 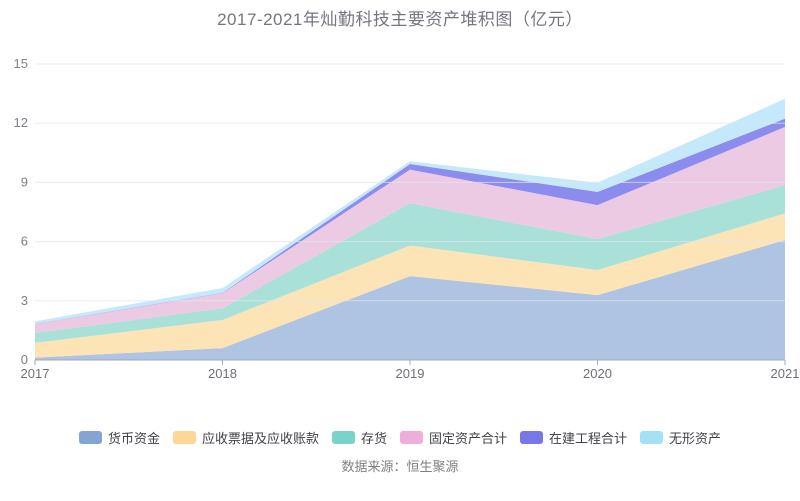 I want to click on y-tick-label-6: 6, so click(x=24, y=241).